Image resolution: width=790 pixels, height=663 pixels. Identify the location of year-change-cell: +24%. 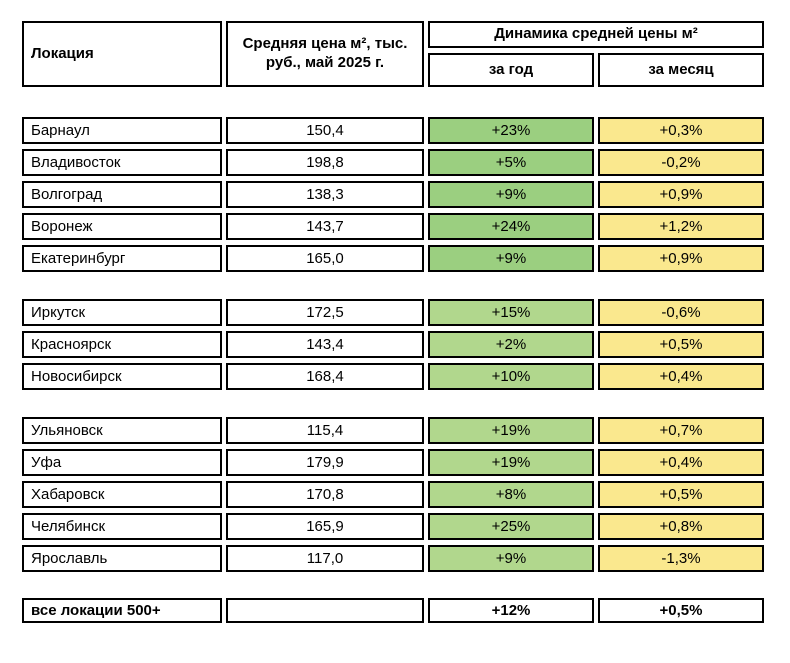
(511, 226).